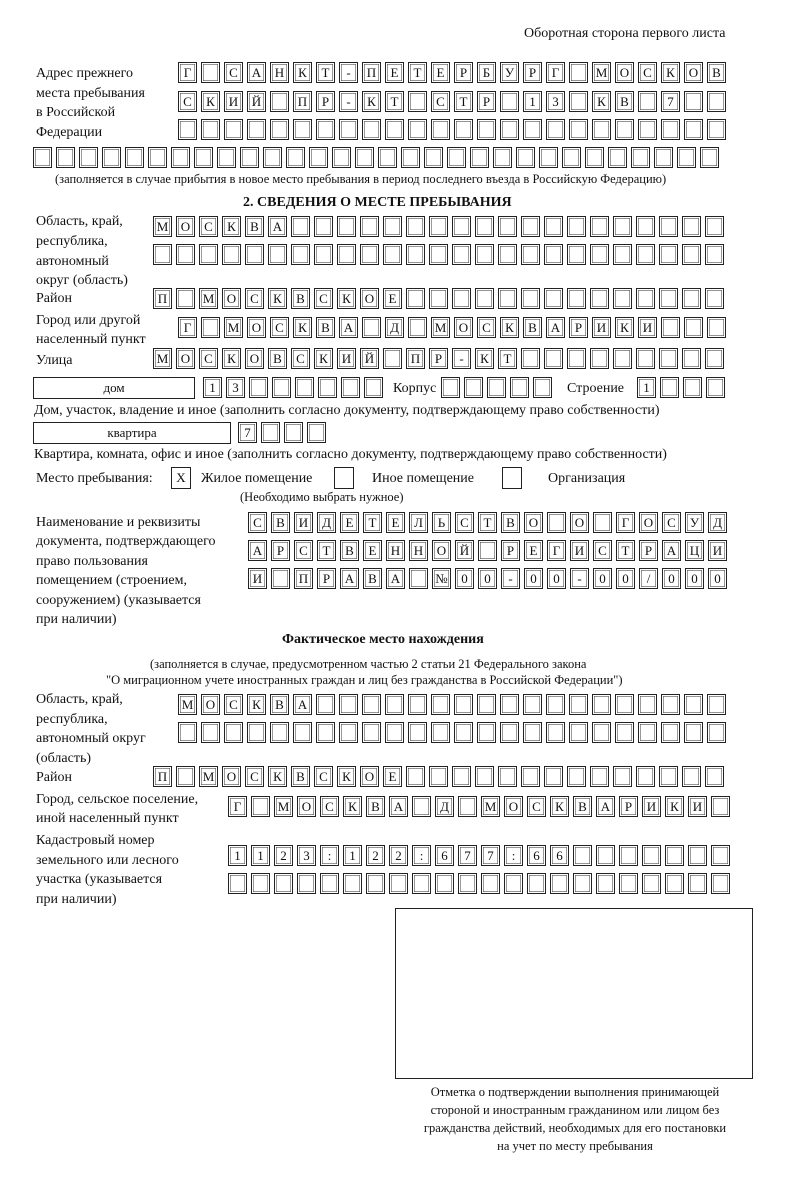  Describe the element at coordinates (395, 522) in the screenshot. I see `char-cell: Е` at that location.